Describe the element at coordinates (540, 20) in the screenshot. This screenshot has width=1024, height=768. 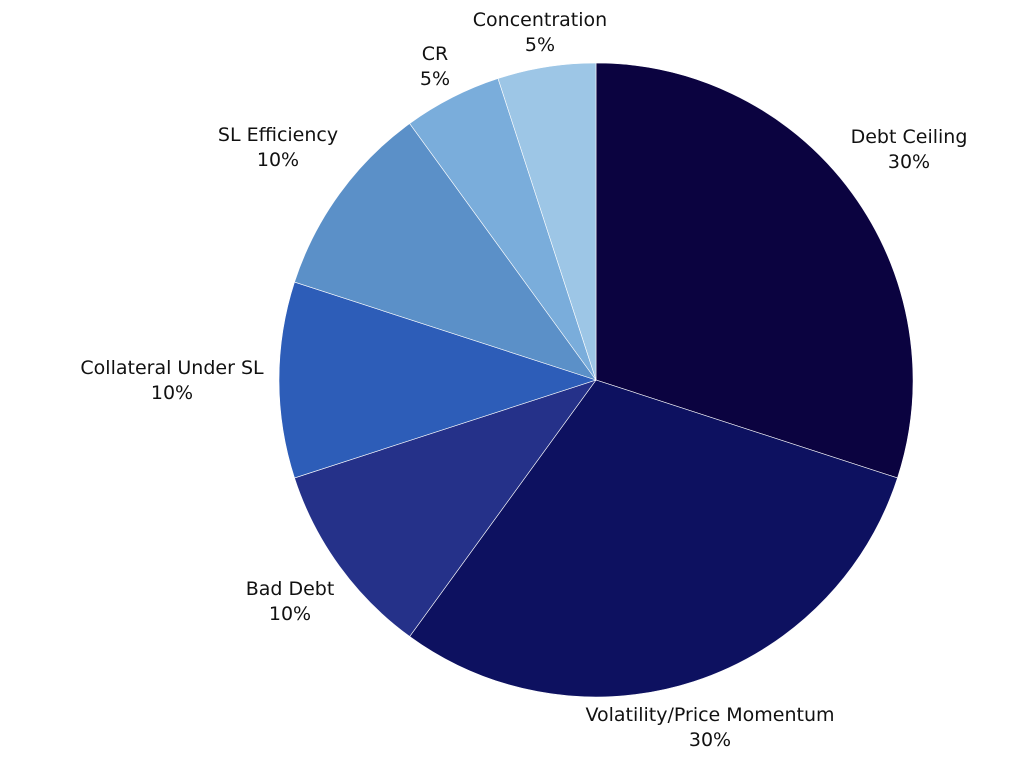
I see `slice-label-name: Concentration` at that location.